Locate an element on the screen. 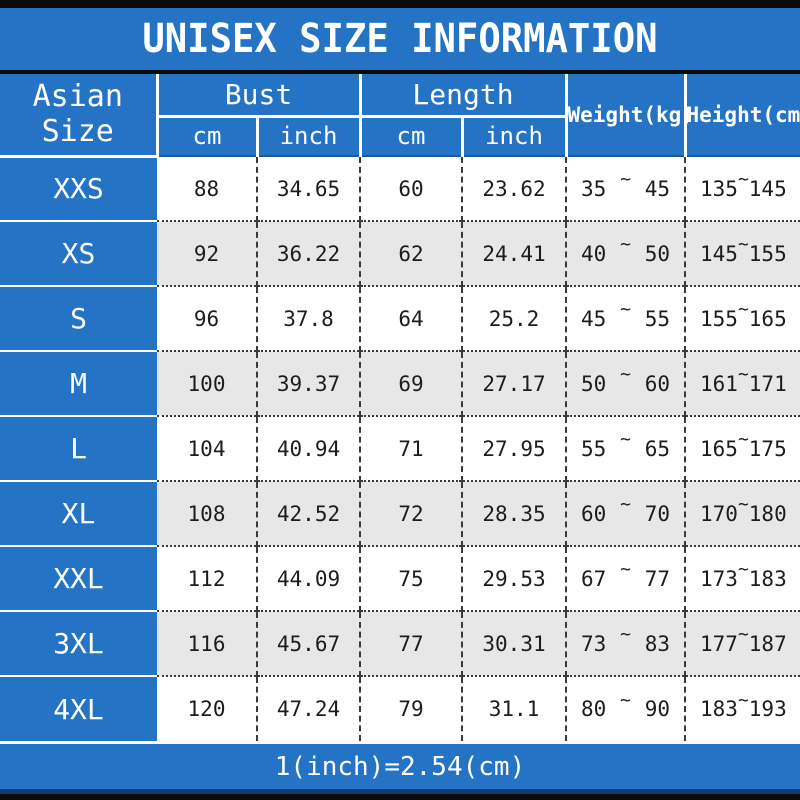  weight-cell: 50 ~60 is located at coordinates (625, 384).